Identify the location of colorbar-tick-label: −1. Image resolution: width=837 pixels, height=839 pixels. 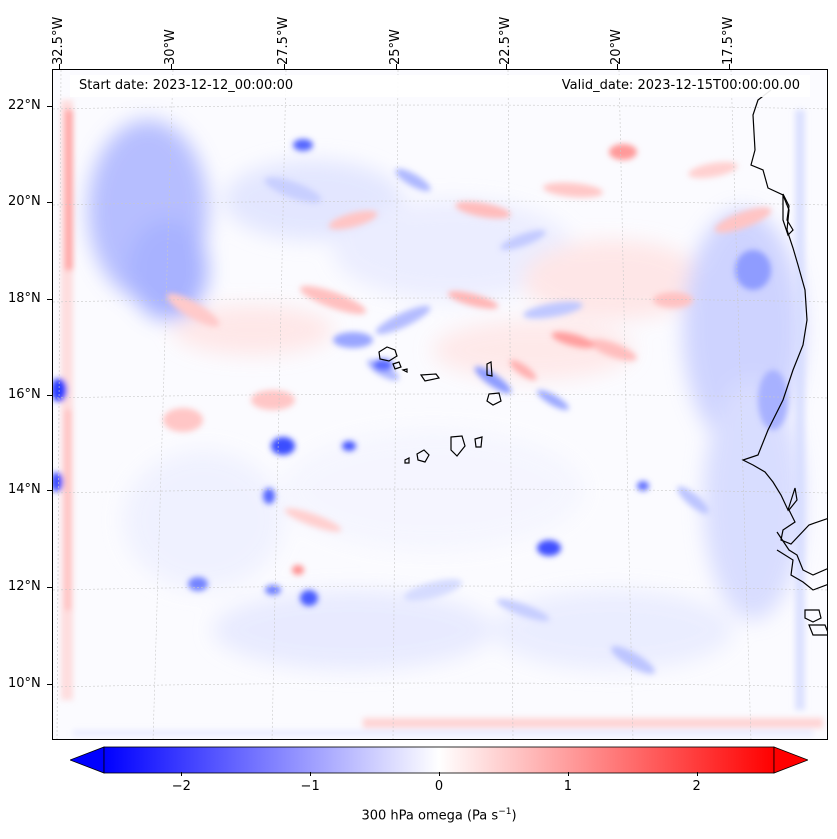
(310, 786).